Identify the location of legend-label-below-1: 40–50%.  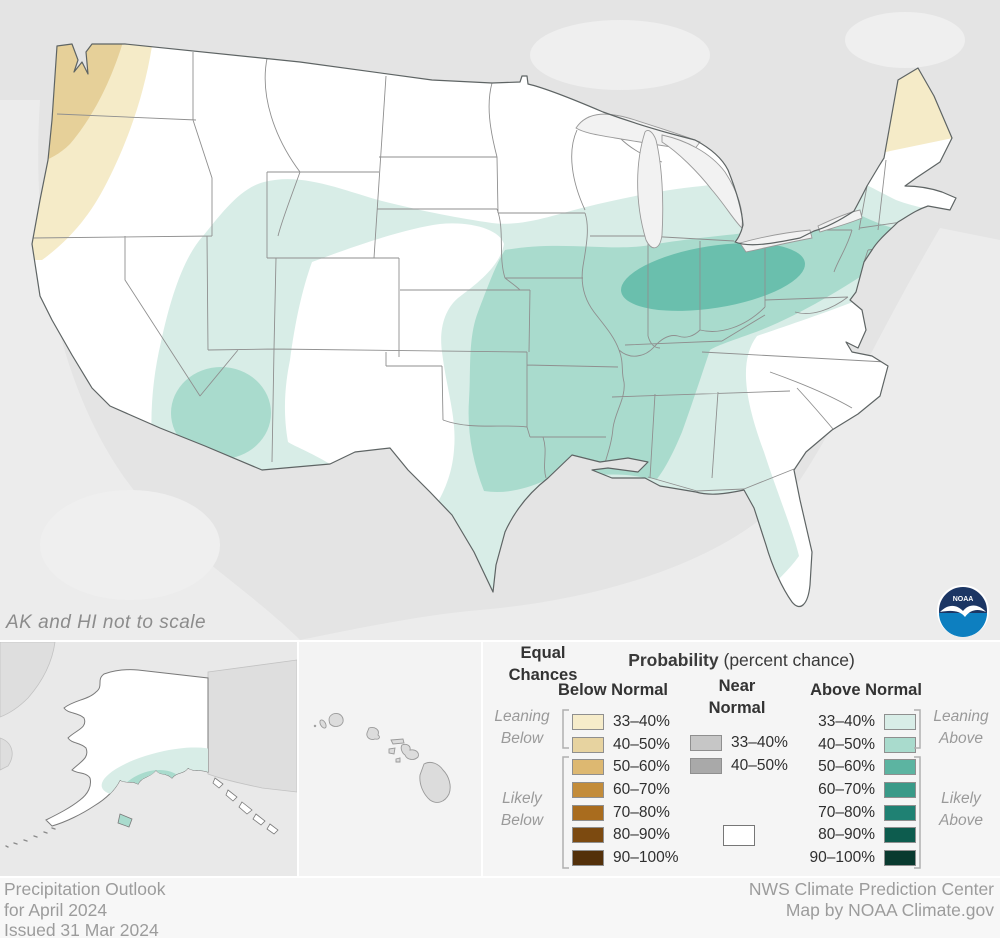
(641, 744).